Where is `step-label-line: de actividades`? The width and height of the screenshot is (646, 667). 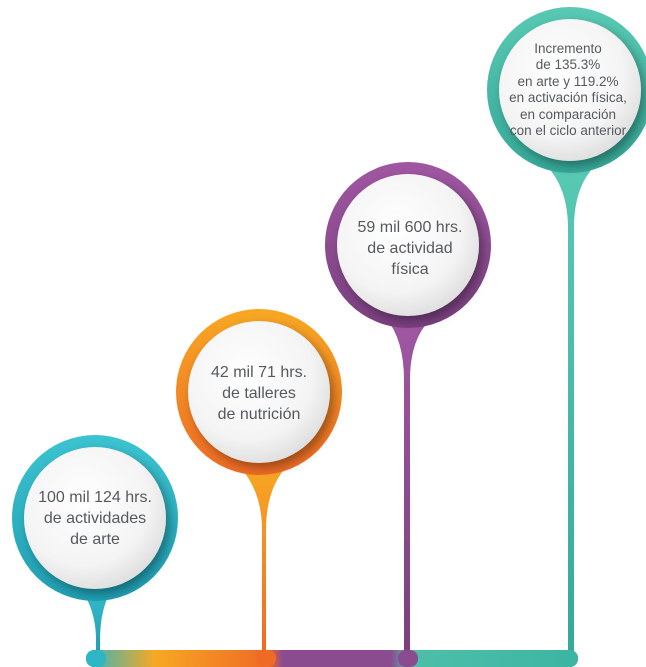 step-label-line: de actividades is located at coordinates (95, 518).